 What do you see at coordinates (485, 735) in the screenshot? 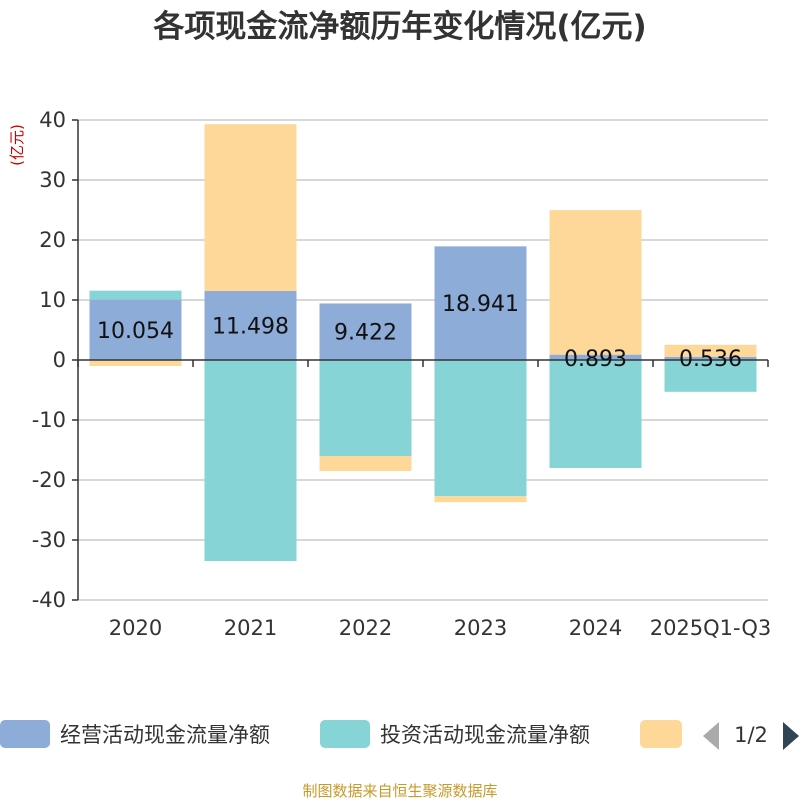
I see `legend-label-investing: 投资活动现金流量净额` at bounding box center [485, 735].